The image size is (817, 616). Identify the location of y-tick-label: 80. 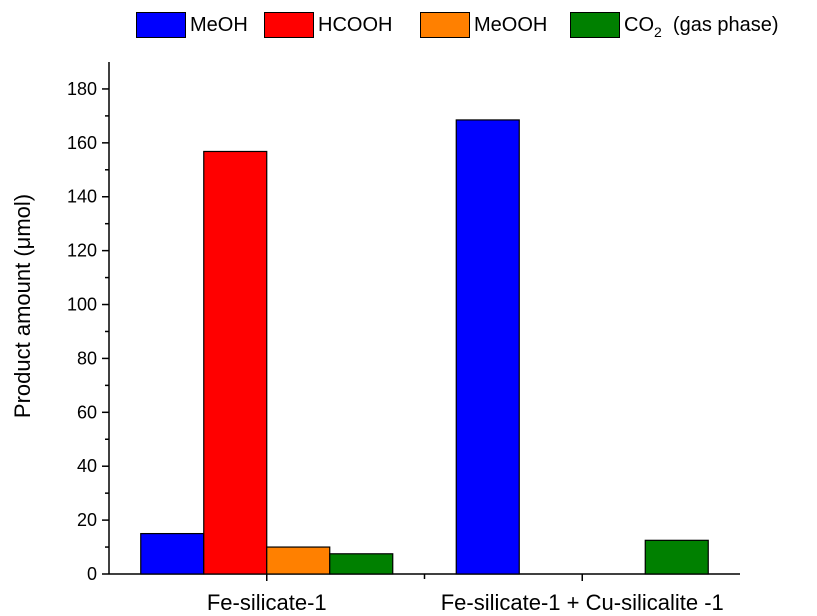
(87, 358).